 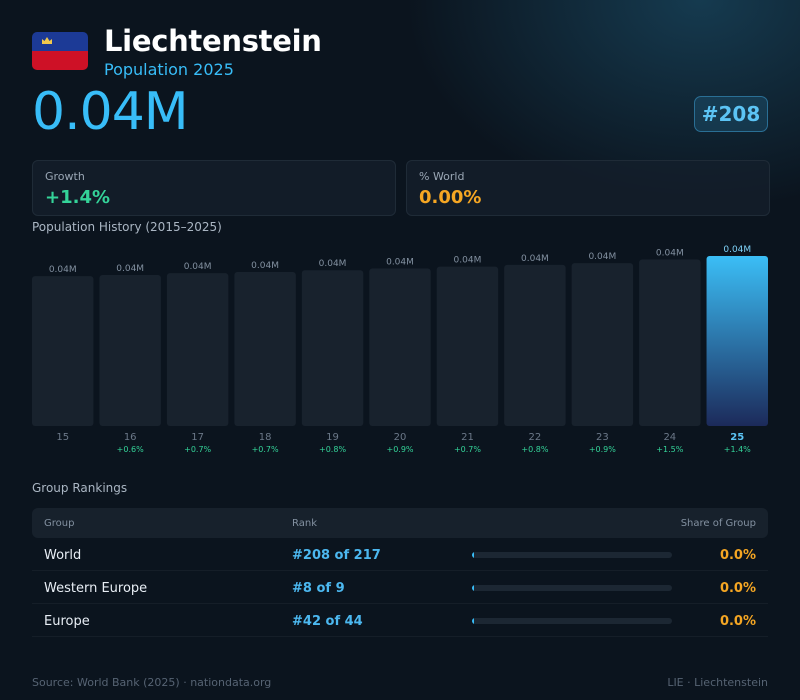 I want to click on growth-label: +0.6%, so click(x=130, y=449).